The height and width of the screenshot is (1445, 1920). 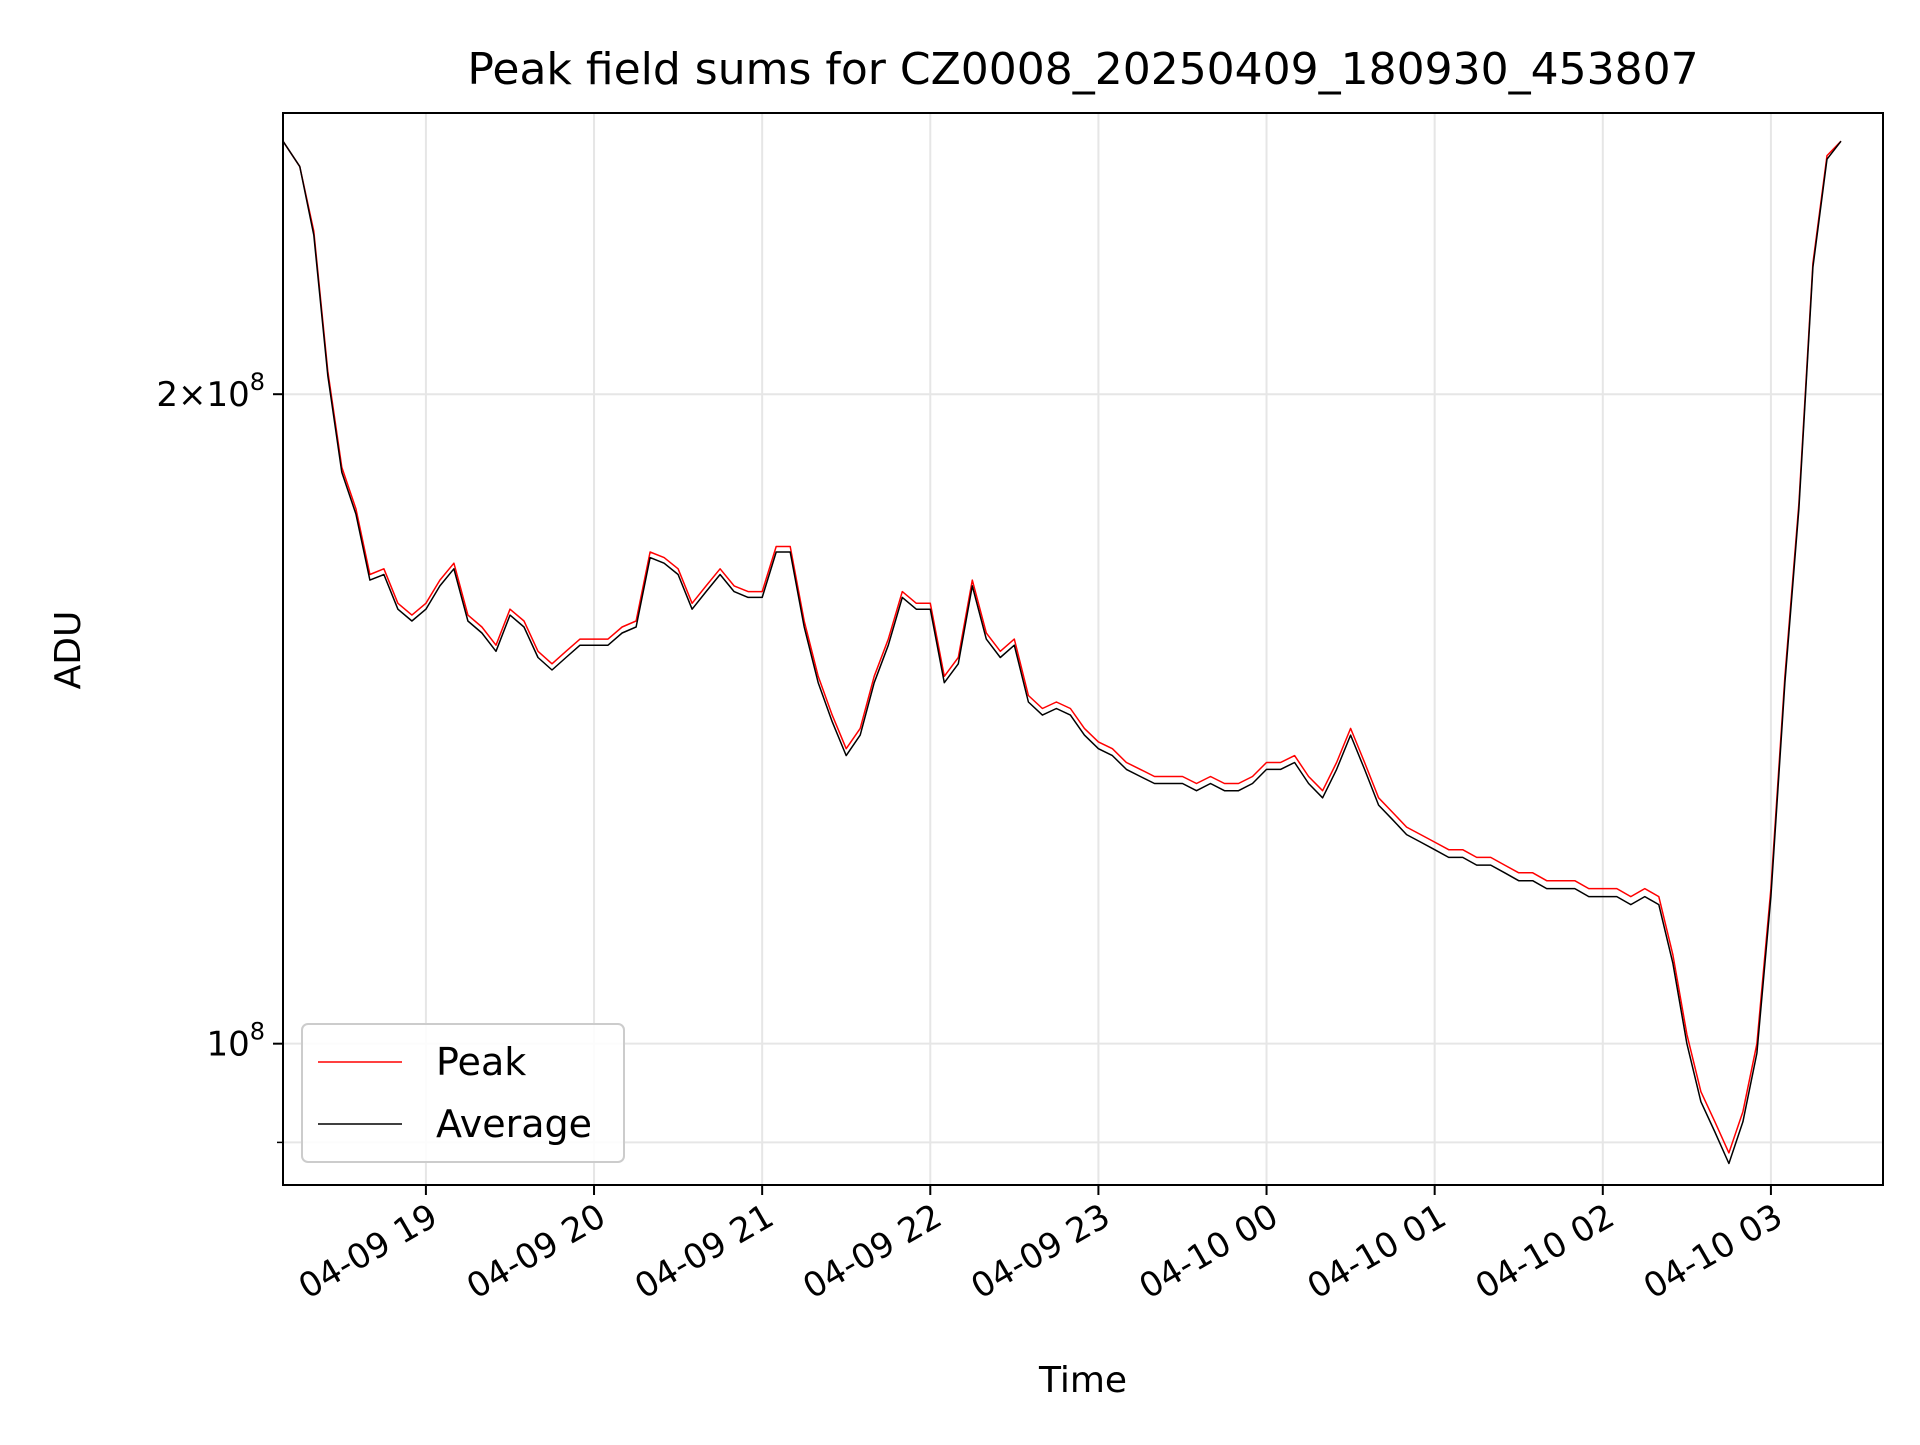 I want to click on legend-label-average: Average, so click(x=514, y=1124).